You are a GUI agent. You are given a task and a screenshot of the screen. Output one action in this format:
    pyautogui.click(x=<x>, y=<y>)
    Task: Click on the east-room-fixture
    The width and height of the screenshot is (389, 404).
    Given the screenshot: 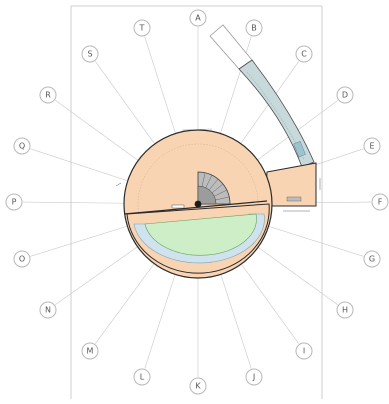 What is the action you would take?
    pyautogui.click(x=294, y=199)
    